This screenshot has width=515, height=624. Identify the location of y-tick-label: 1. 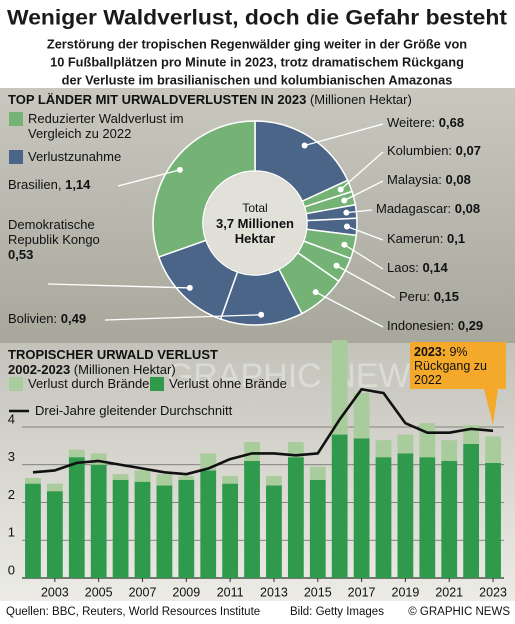
(11, 532).